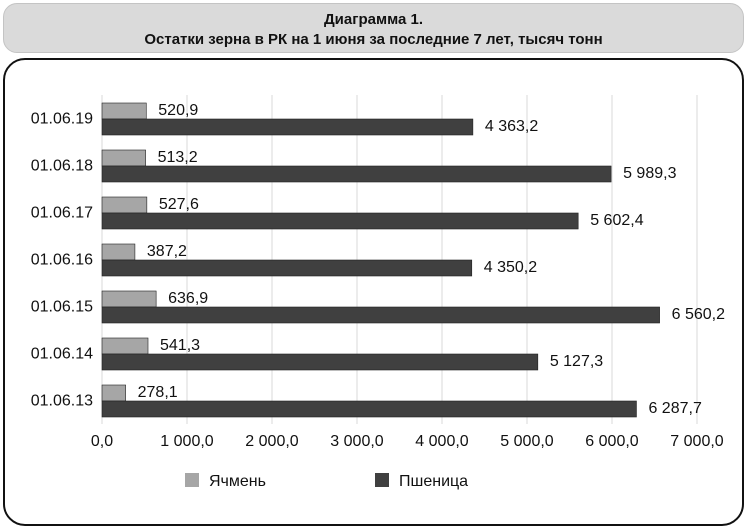 This screenshot has height=530, width=750. Describe the element at coordinates (237, 481) in the screenshot. I see `legend-label: Ячмень` at that location.